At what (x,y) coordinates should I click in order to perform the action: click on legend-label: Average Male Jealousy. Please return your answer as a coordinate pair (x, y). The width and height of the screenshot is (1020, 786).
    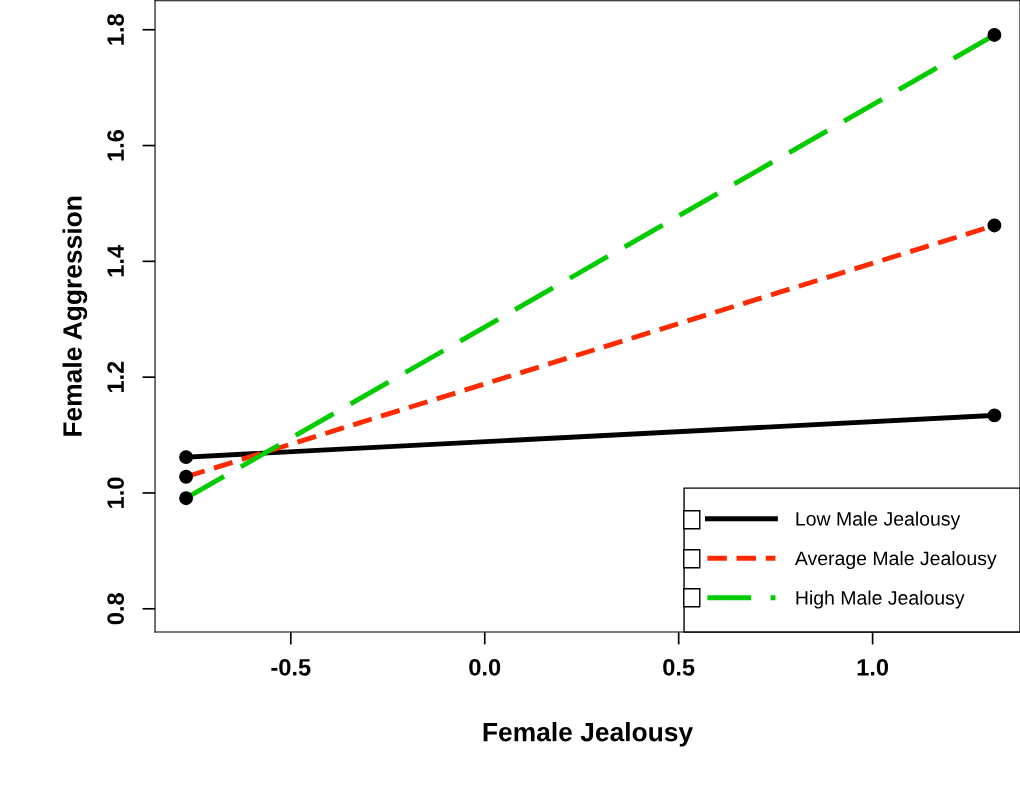
    Looking at the image, I should click on (895, 560).